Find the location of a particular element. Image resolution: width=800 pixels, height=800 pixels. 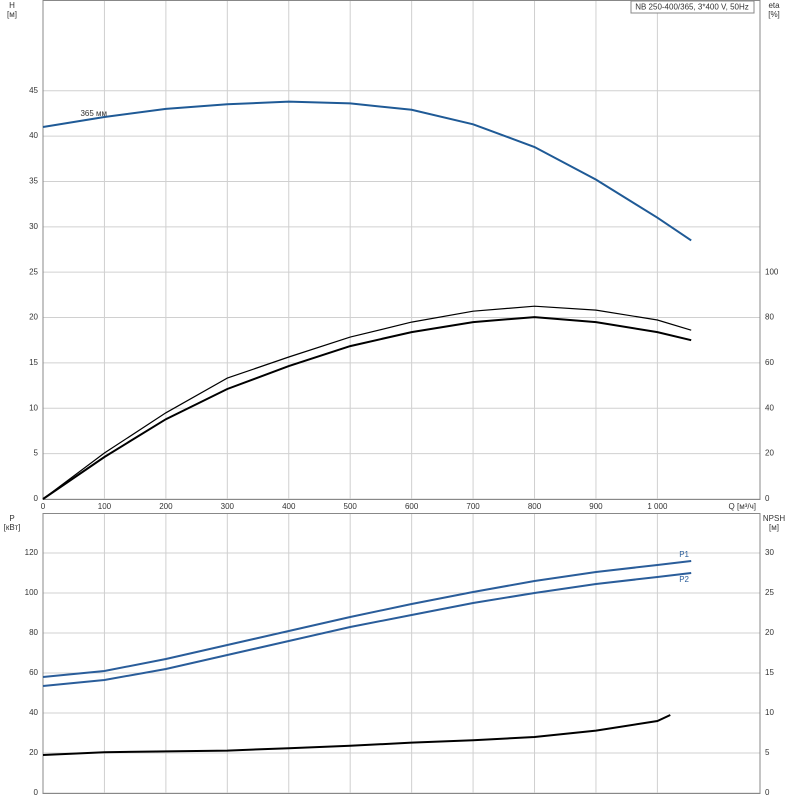

x-axis-label: Q [м³/ч] is located at coordinates (742, 506).